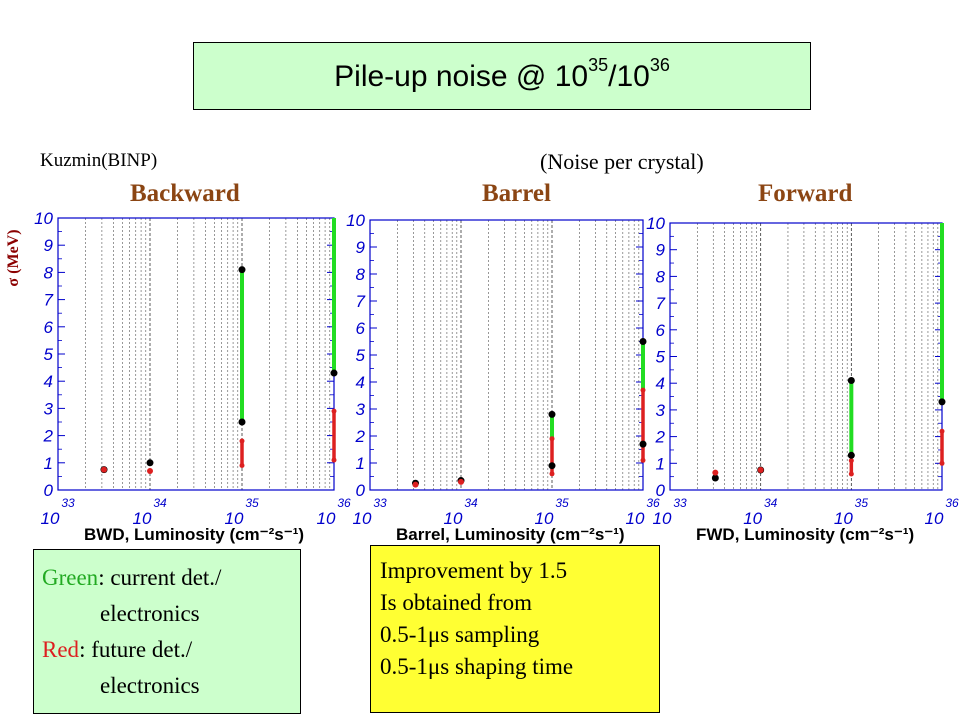 Image resolution: width=960 pixels, height=720 pixels. Describe the element at coordinates (516, 193) in the screenshot. I see `panel-title-barrel: Barrel` at that location.